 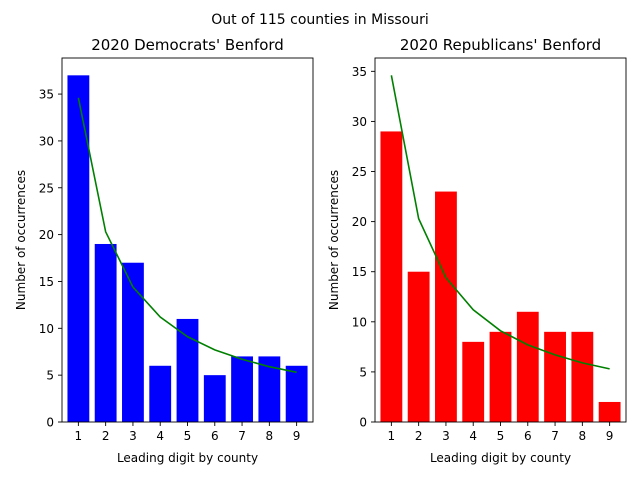 What do you see at coordinates (187, 45) in the screenshot?
I see `chart-title: 2020 Democrats' Benford` at bounding box center [187, 45].